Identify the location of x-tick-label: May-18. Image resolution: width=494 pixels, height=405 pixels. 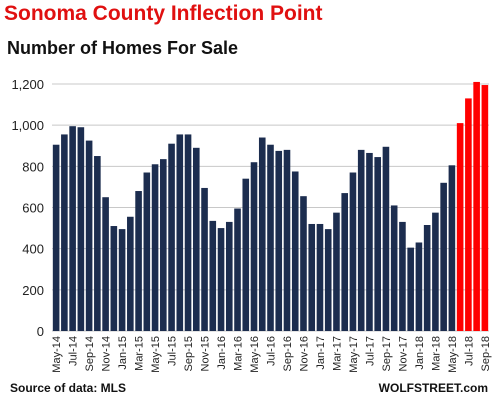
(453, 354).